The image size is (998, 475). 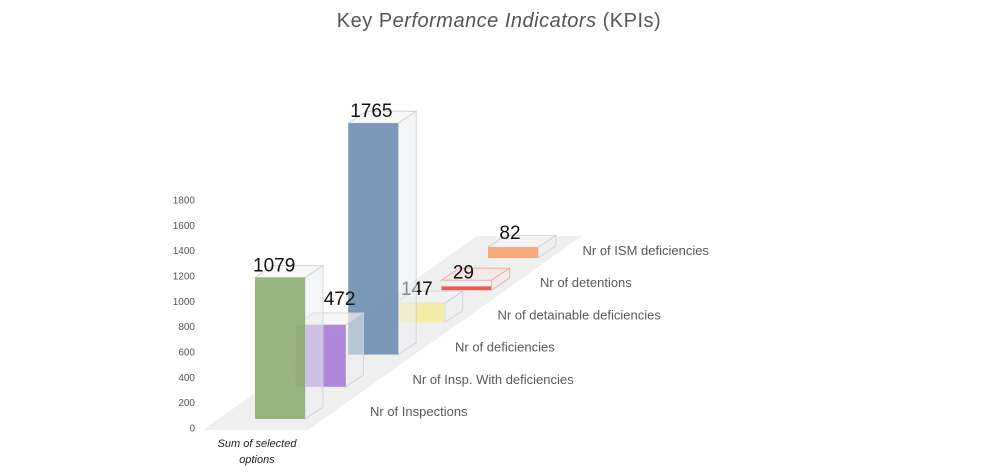 What do you see at coordinates (513, 252) in the screenshot?
I see `bar-nr-of-ism-deficiencies` at bounding box center [513, 252].